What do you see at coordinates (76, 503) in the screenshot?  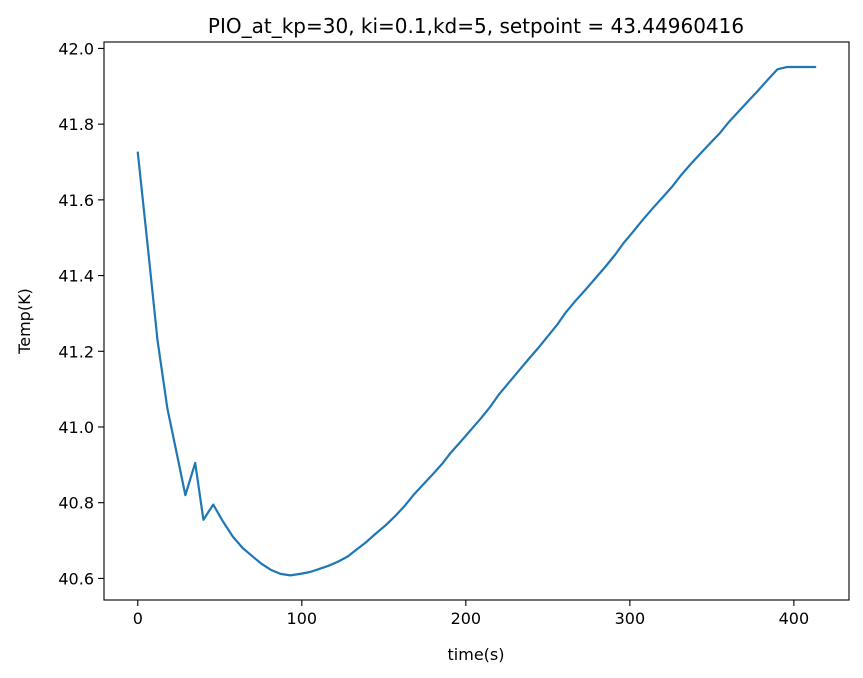 I see `y-tick-label: 40.8` at bounding box center [76, 503].